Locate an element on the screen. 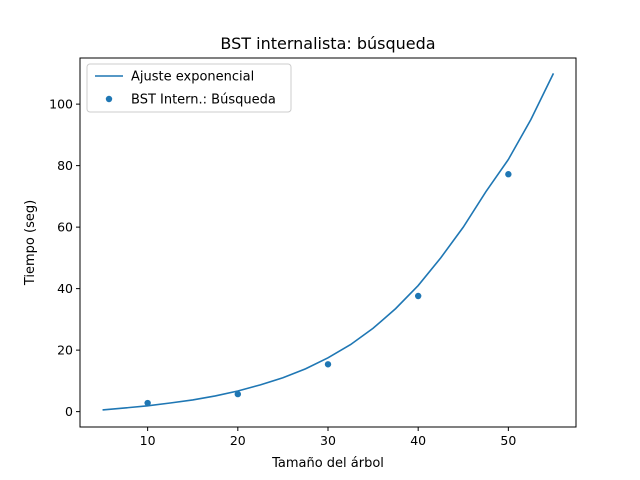  y-tick-label: 20 is located at coordinates (65, 350).